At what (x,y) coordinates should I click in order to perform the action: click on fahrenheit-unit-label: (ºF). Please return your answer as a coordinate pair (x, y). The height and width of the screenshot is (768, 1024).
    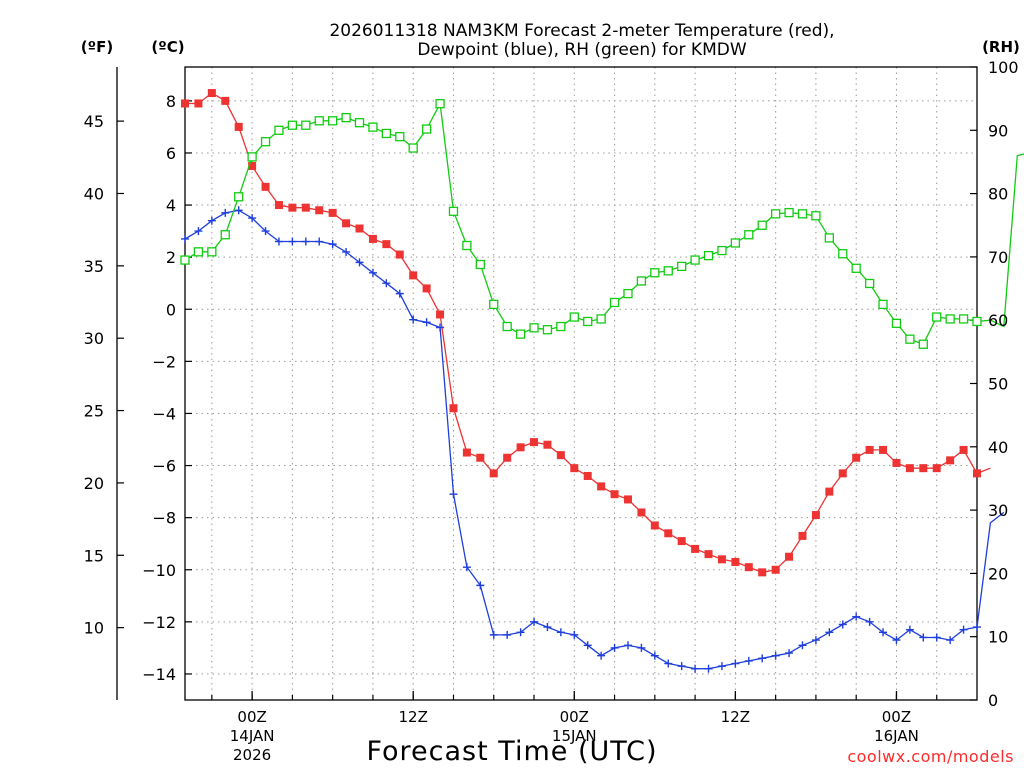
    Looking at the image, I should click on (97, 47).